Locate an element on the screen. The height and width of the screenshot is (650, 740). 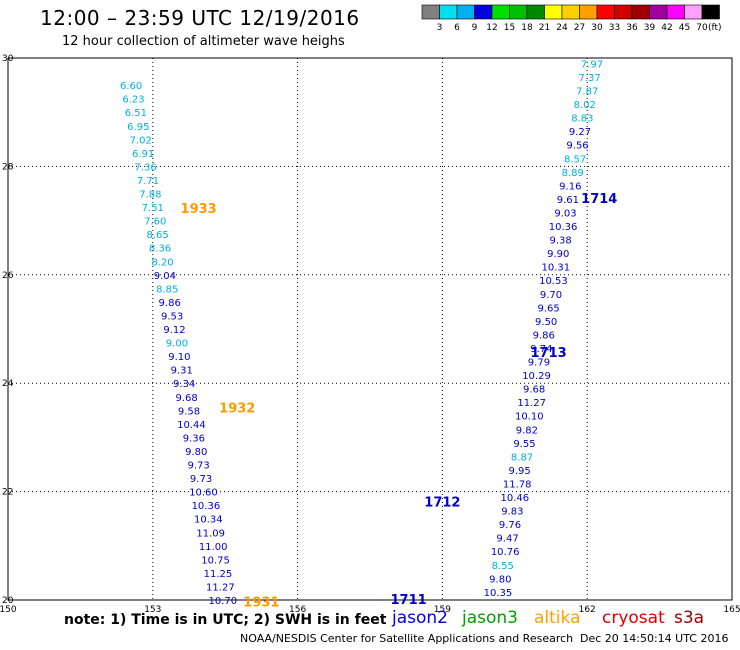
legend-label-9: 9 is located at coordinates (475, 28).